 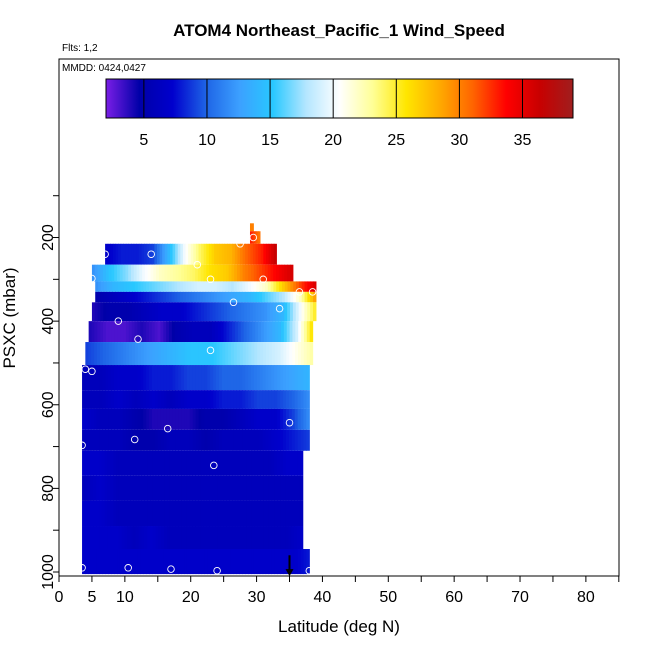 I want to click on colorbar-tick-label: 25, so click(x=396, y=140).